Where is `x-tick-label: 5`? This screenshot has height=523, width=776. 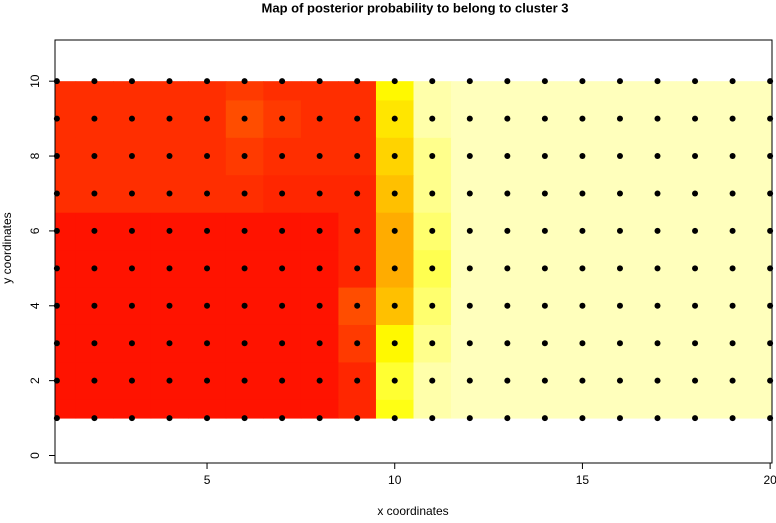 x-tick-label: 5 is located at coordinates (207, 480).